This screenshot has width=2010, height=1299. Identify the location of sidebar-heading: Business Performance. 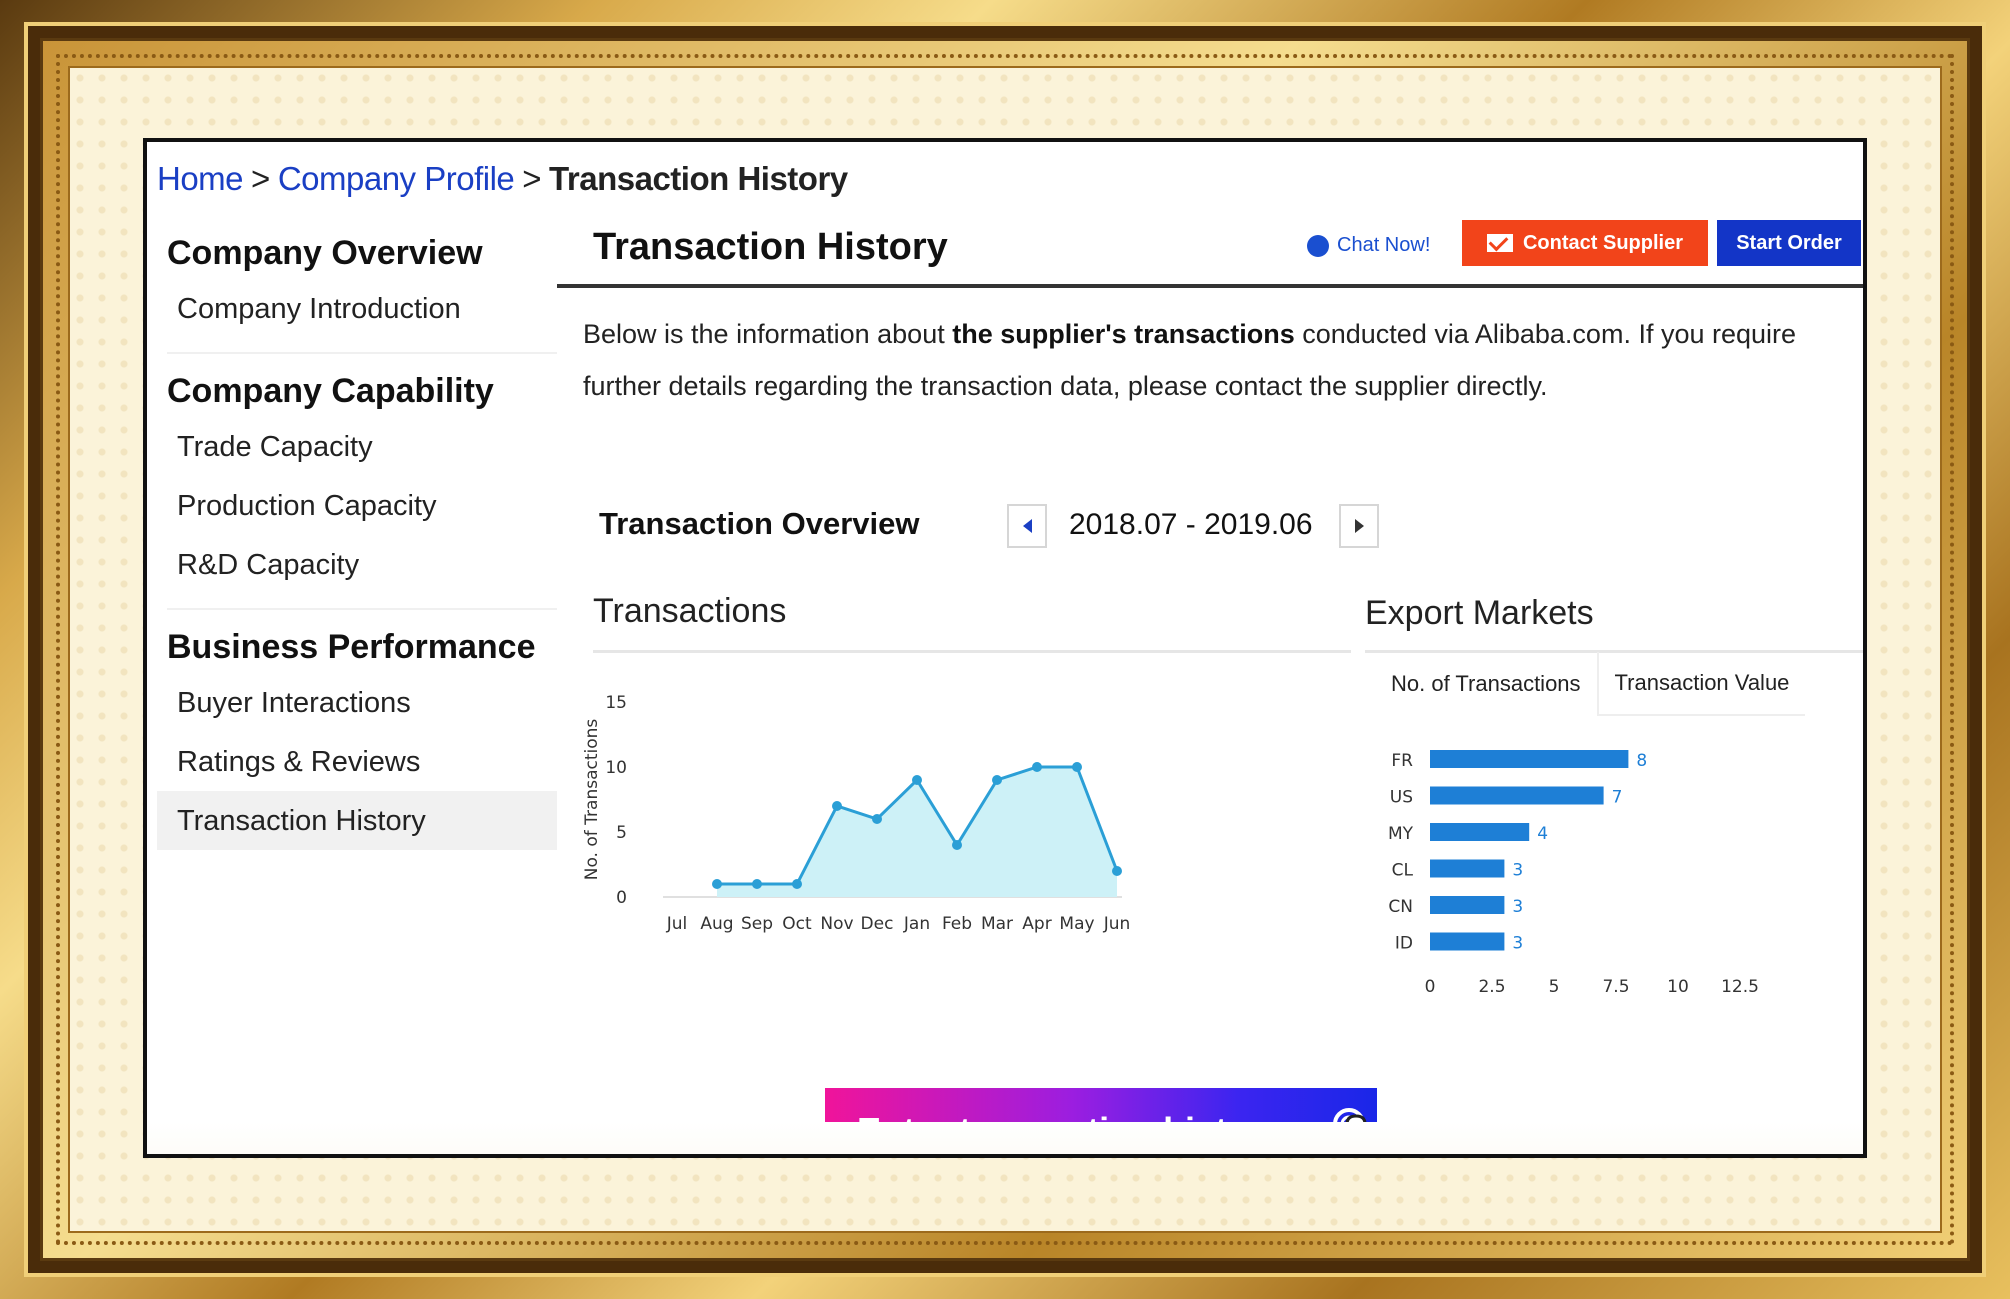
(351, 647).